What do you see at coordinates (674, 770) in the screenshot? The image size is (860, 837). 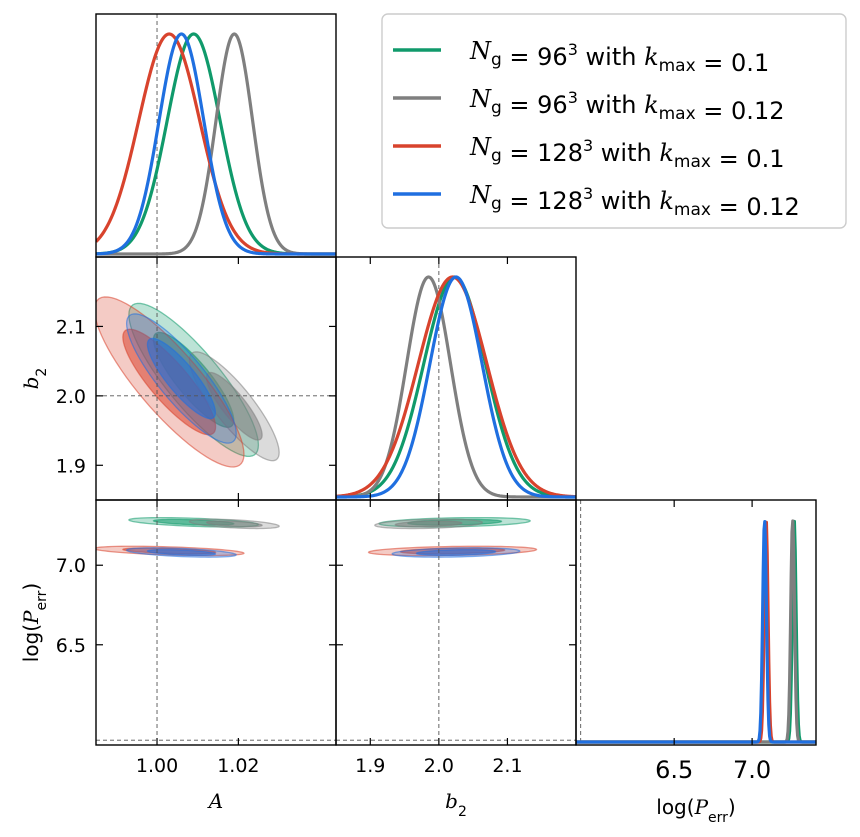 I see `x-tick-label: 6.5` at bounding box center [674, 770].